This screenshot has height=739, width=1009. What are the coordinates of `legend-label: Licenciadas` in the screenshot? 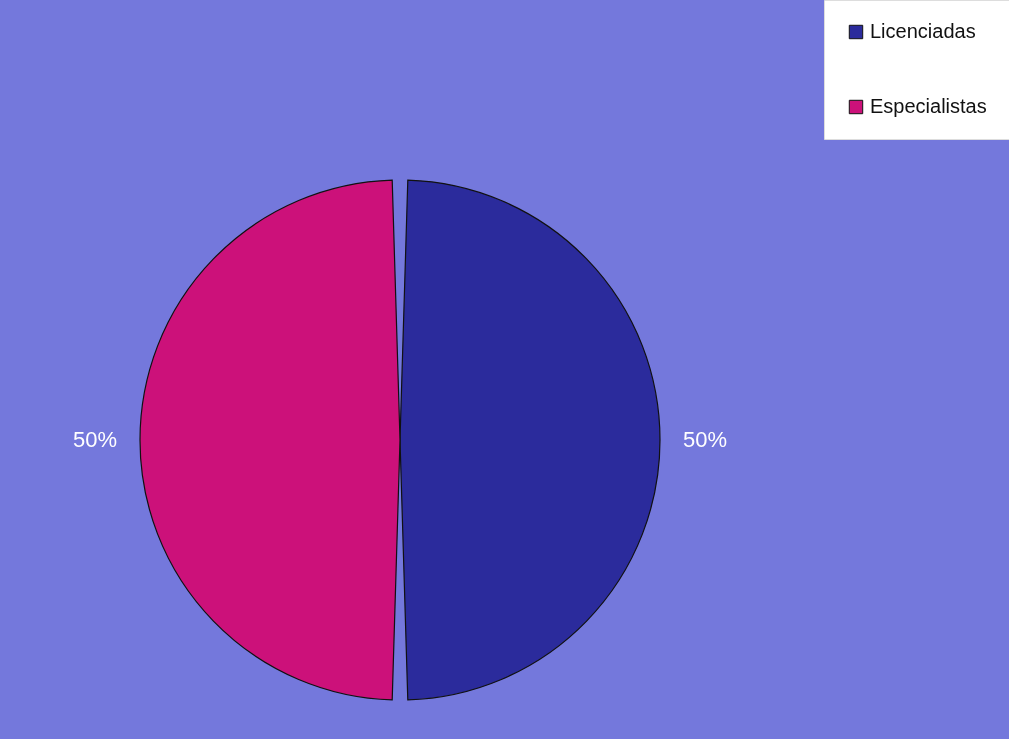 It's located at (923, 31).